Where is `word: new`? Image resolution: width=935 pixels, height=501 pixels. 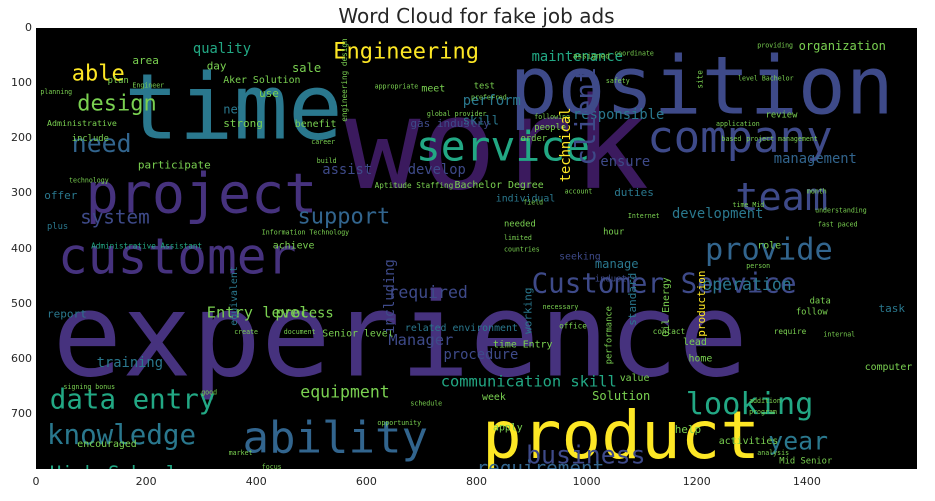
word: new is located at coordinates (234, 109).